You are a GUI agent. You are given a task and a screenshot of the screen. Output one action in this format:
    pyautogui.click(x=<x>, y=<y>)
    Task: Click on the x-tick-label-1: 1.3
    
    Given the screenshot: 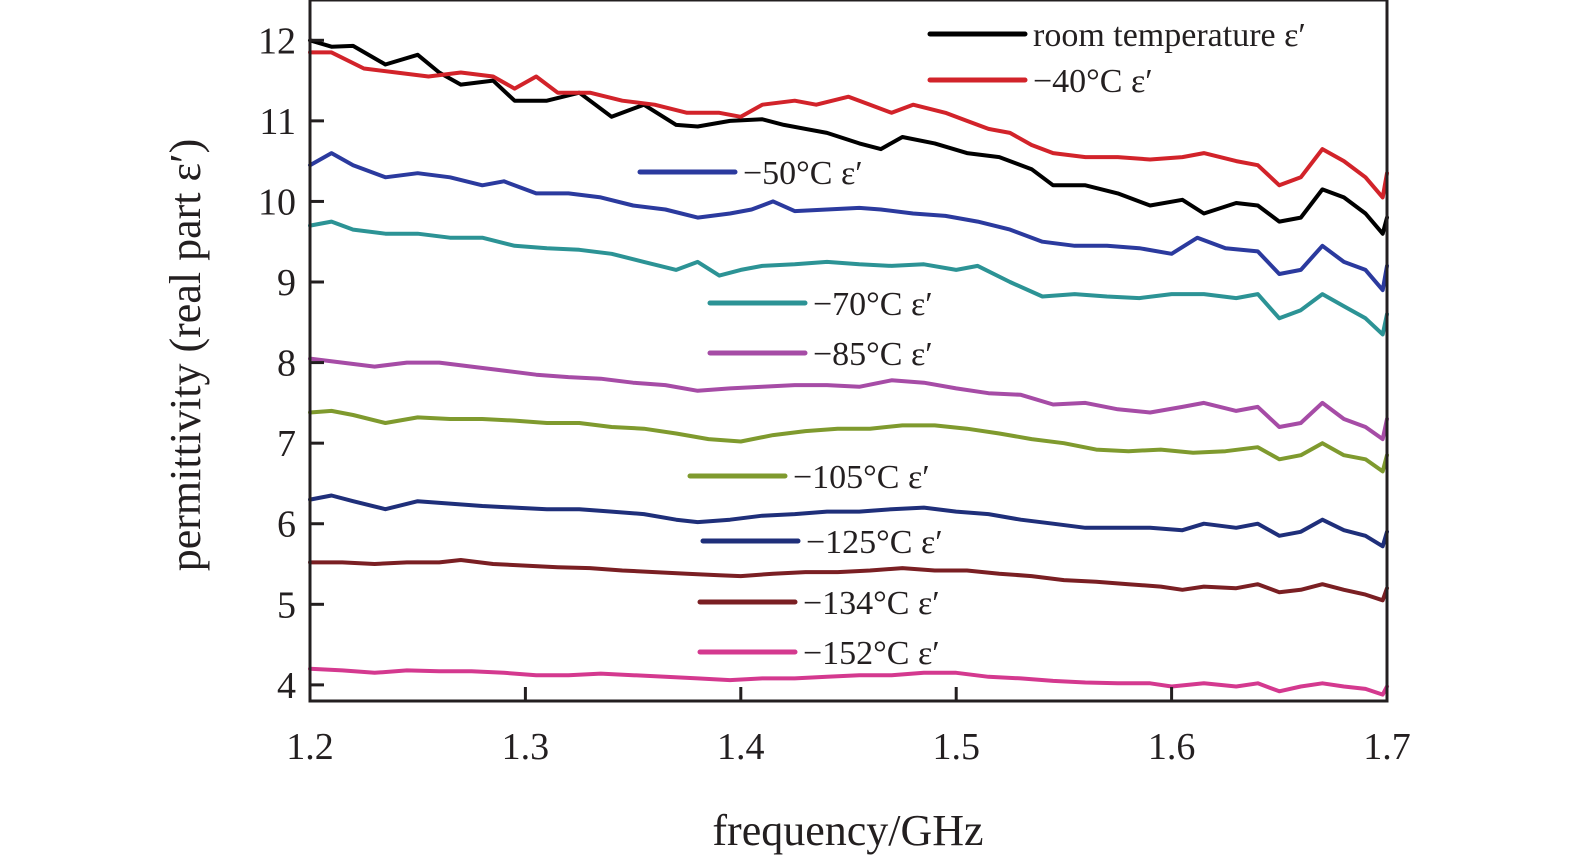 What is the action you would take?
    pyautogui.click(x=526, y=747)
    